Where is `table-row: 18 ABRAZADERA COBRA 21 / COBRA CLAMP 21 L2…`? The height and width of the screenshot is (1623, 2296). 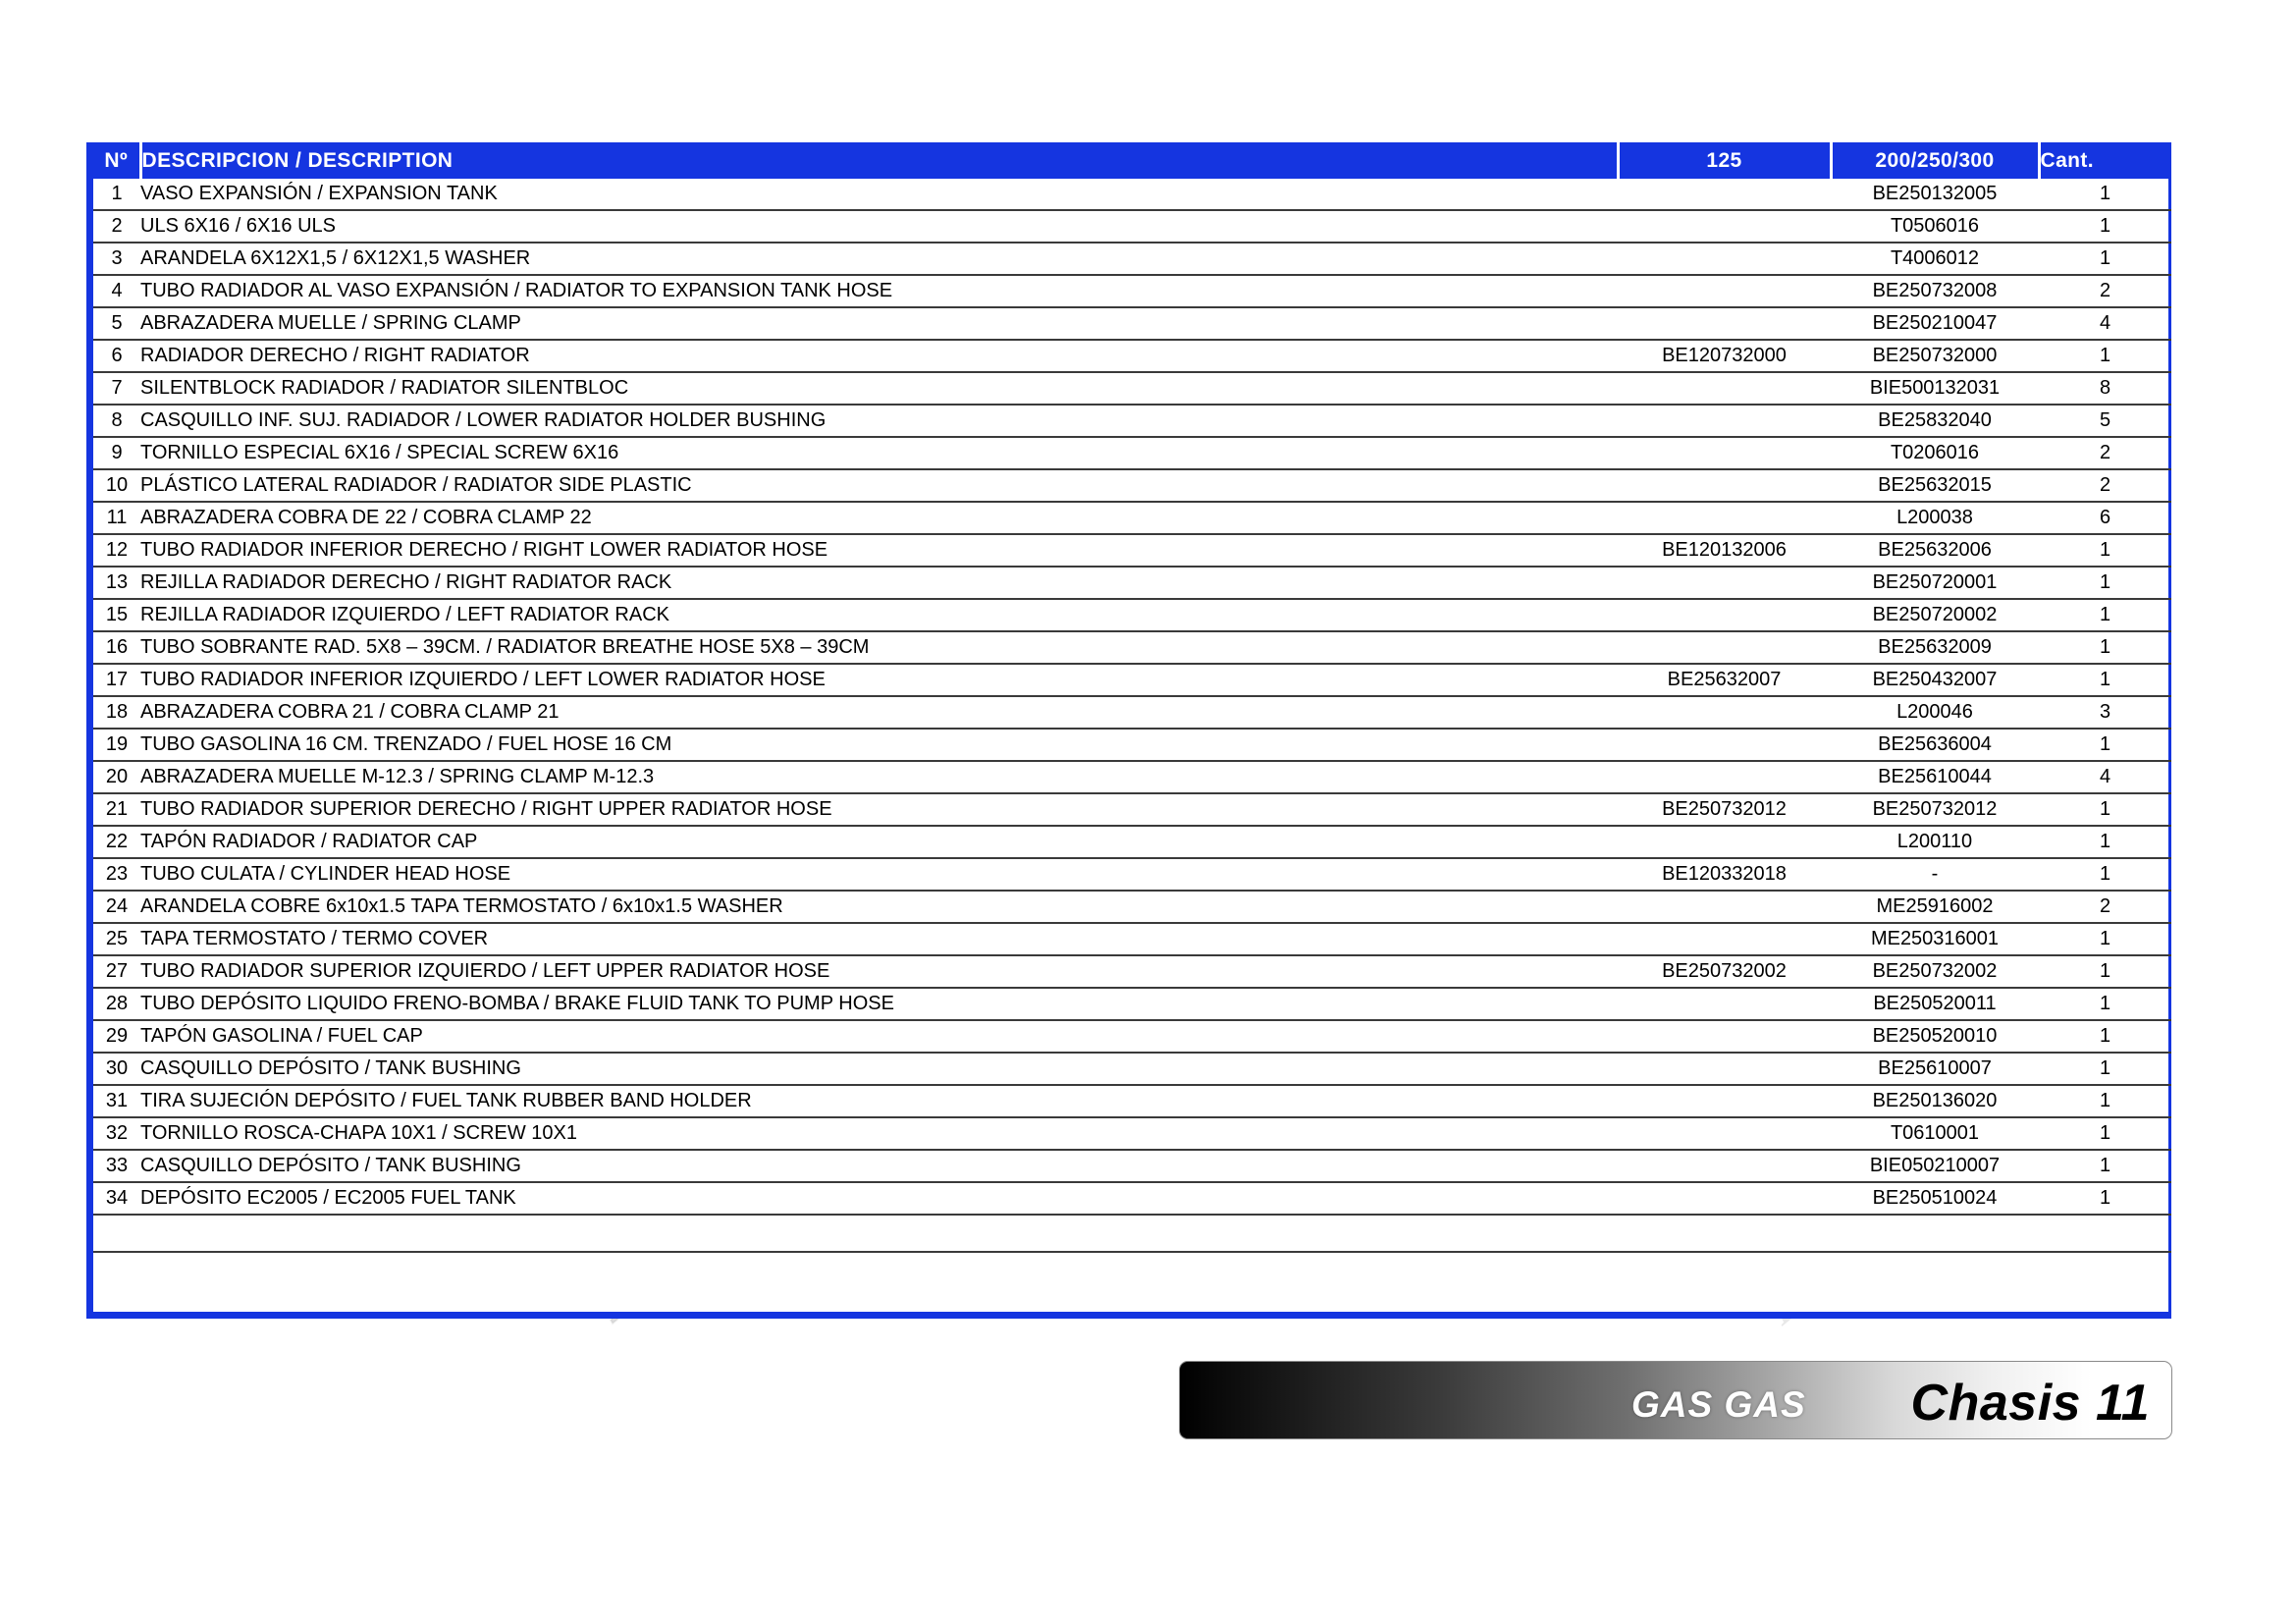
table-row: 18 ABRAZADERA COBRA 21 / COBRA CLAMP 21 L2… is located at coordinates (1132, 713).